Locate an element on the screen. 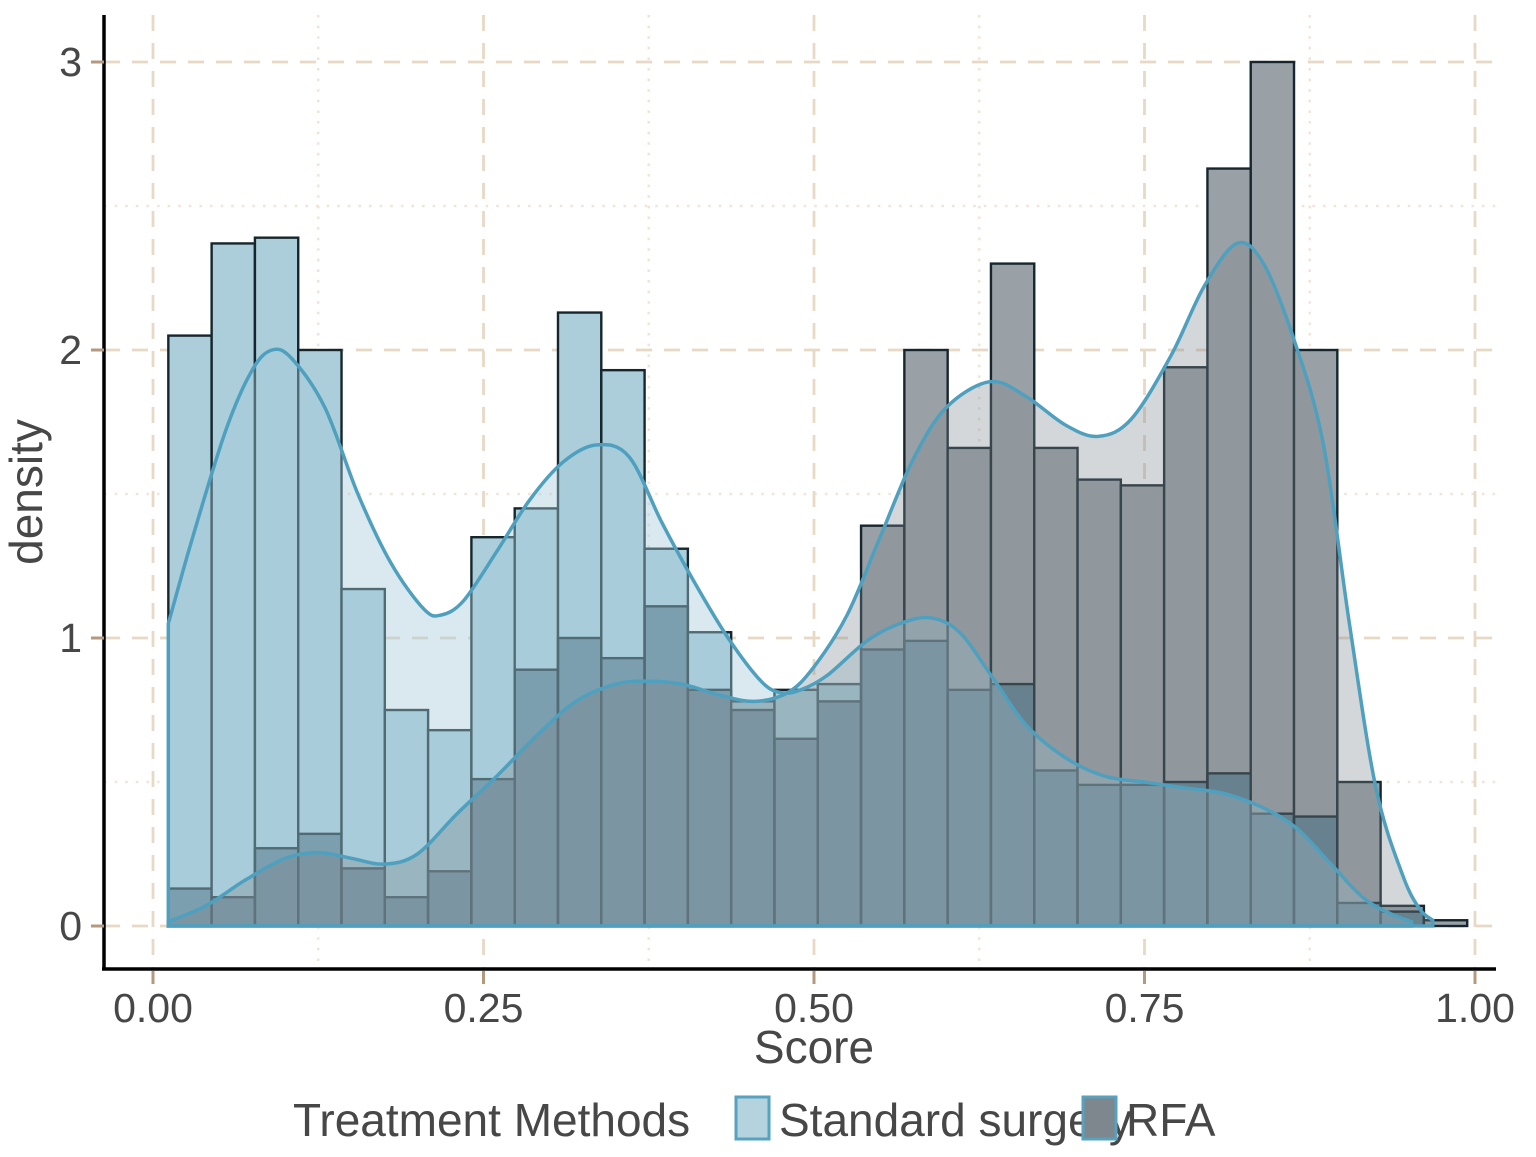 This screenshot has height=1157, width=1536. y-tick-label: 1 is located at coordinates (70, 638).